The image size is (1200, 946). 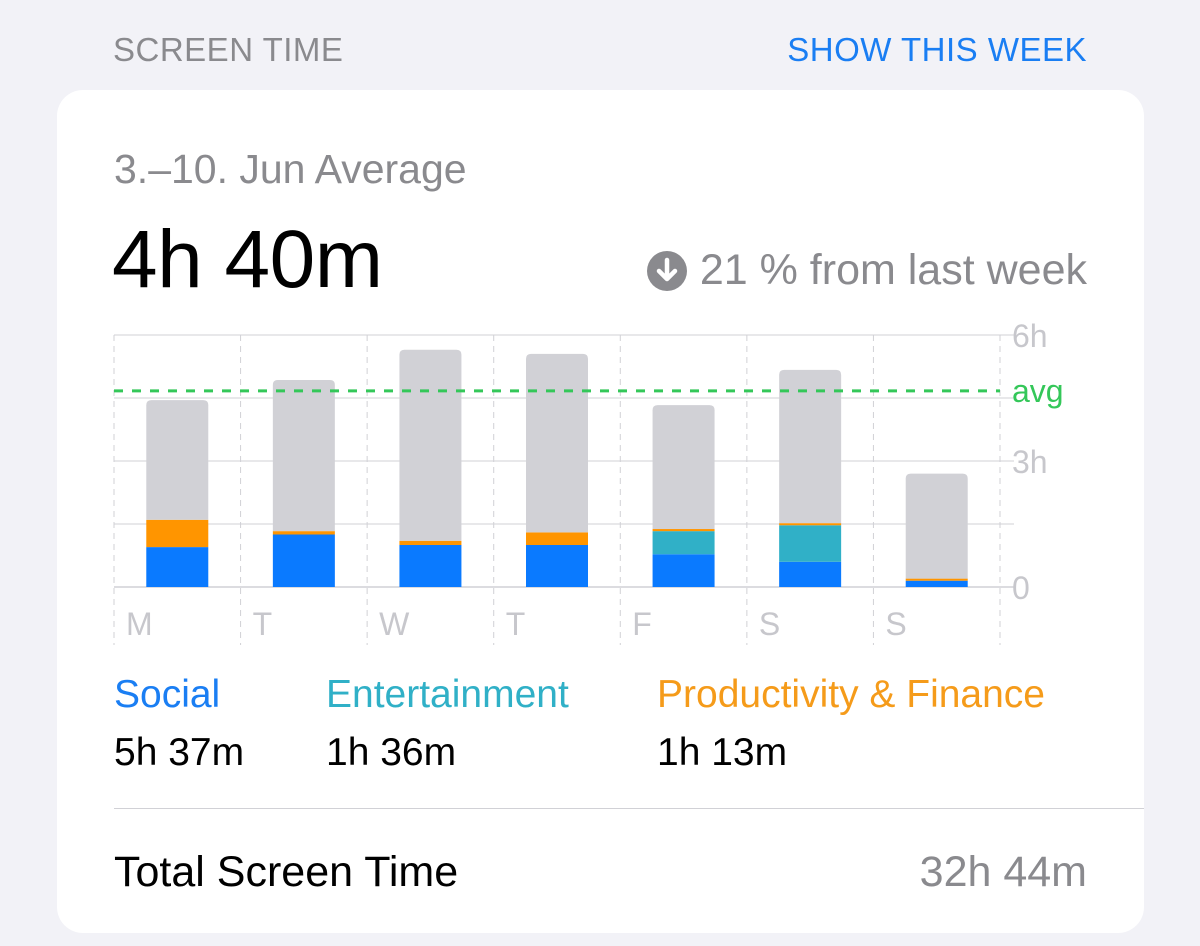 What do you see at coordinates (139, 624) in the screenshot?
I see `x-tick-label: M` at bounding box center [139, 624].